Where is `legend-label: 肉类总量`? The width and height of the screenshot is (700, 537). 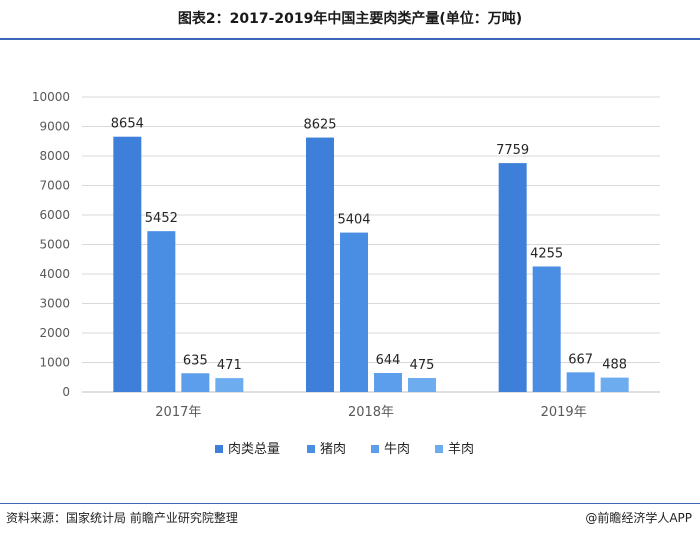 legend-label: 肉类总量 is located at coordinates (254, 449).